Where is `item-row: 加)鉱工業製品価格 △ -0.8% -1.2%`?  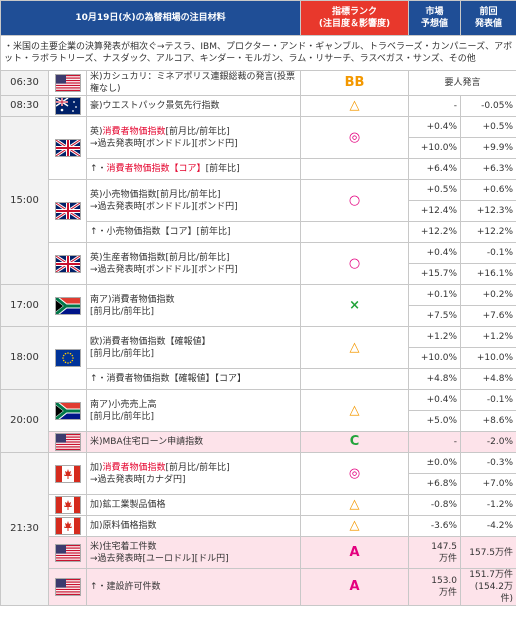
item-row: 加)鉱工業製品価格 △ -0.8% -1.2% is located at coordinates (258, 505).